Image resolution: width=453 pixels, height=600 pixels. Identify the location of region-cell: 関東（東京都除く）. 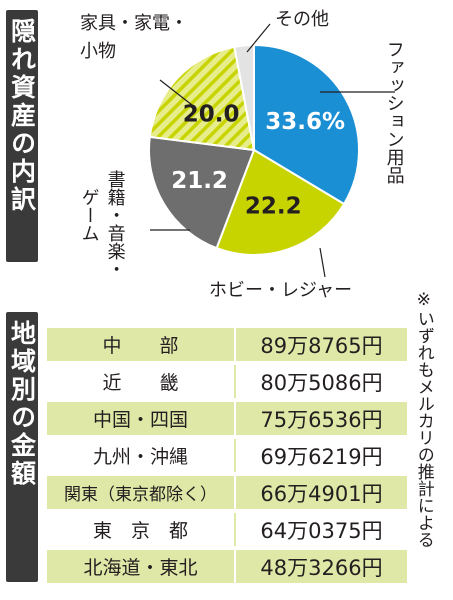
(140, 495).